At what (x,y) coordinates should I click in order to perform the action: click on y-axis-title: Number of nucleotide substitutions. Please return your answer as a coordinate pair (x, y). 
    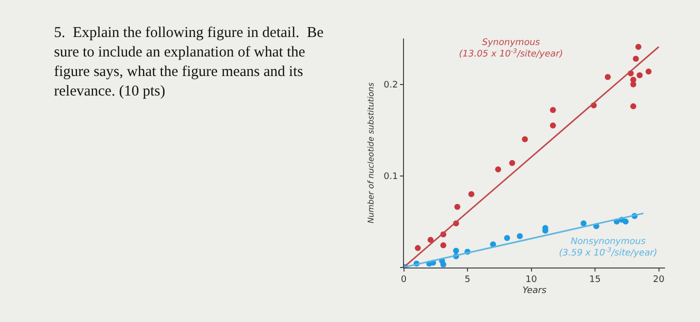
    Looking at the image, I should click on (371, 153).